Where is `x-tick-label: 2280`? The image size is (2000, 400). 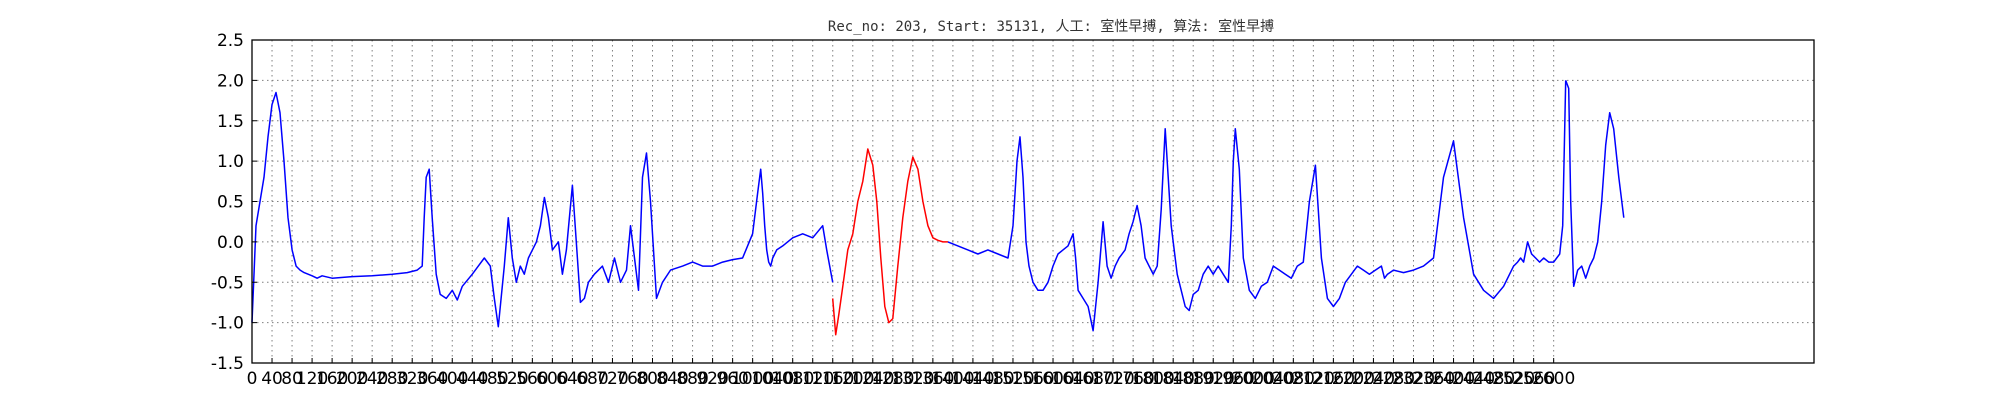
x-tick-label: 2280 is located at coordinates (1393, 379).